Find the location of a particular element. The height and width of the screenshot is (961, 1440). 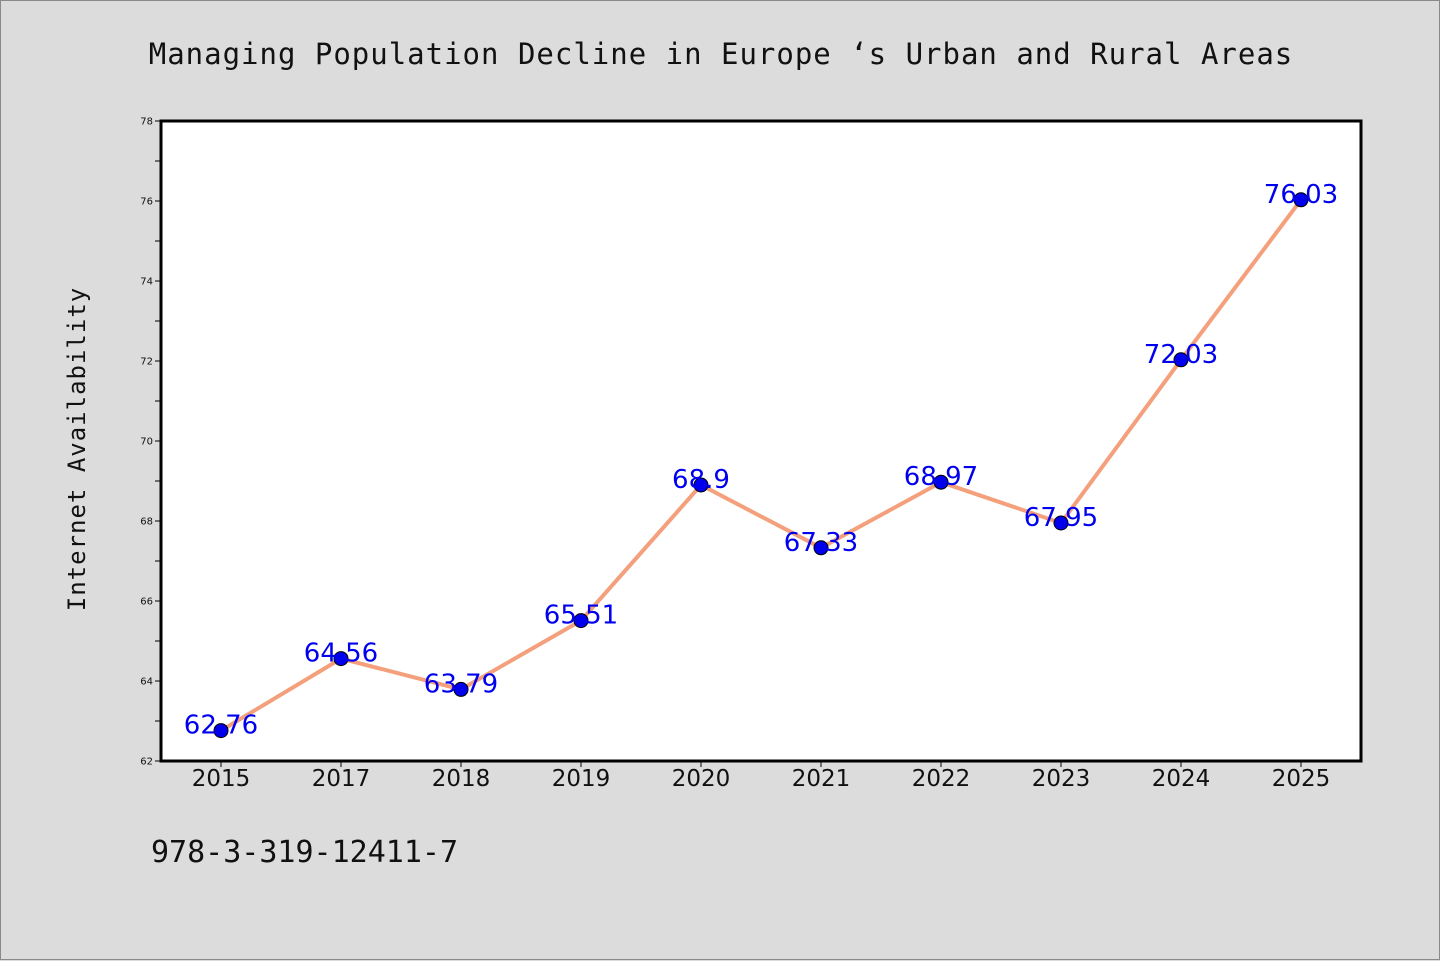

data-label: 67.33 is located at coordinates (821, 543).